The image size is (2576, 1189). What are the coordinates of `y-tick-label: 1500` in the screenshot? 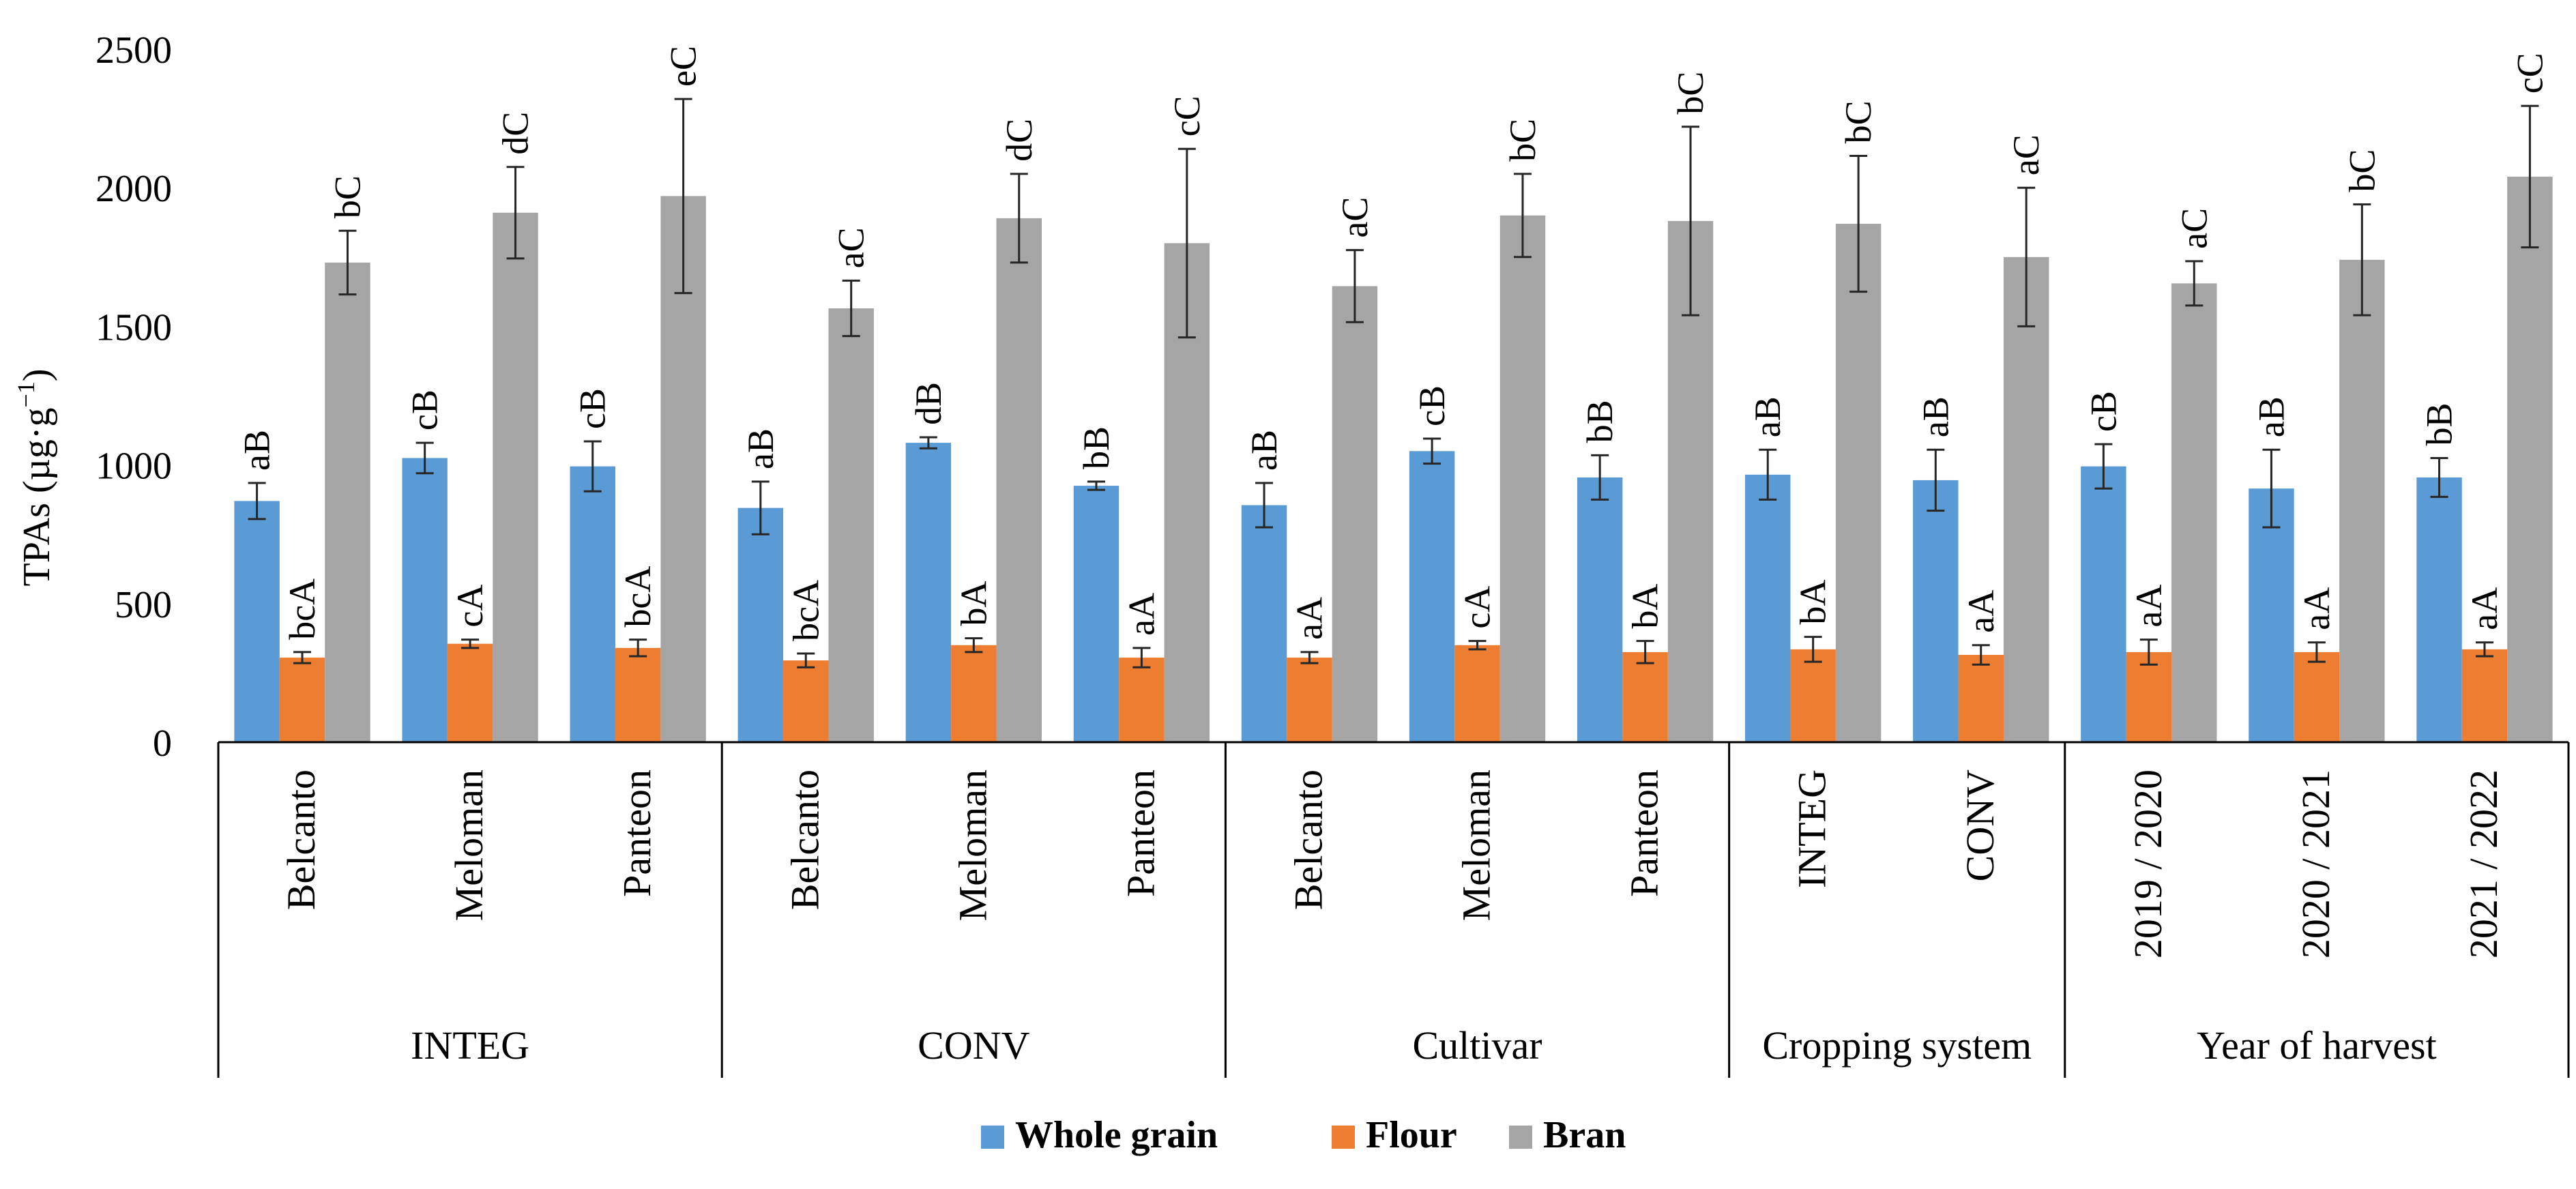 It's located at (134, 327).